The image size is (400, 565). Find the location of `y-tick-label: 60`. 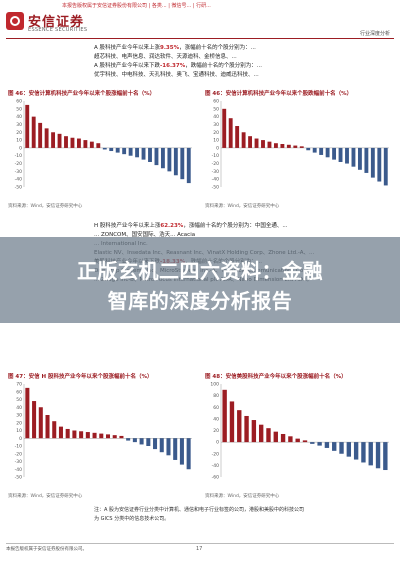

y-tick-label: 60 is located at coordinates (19, 102).